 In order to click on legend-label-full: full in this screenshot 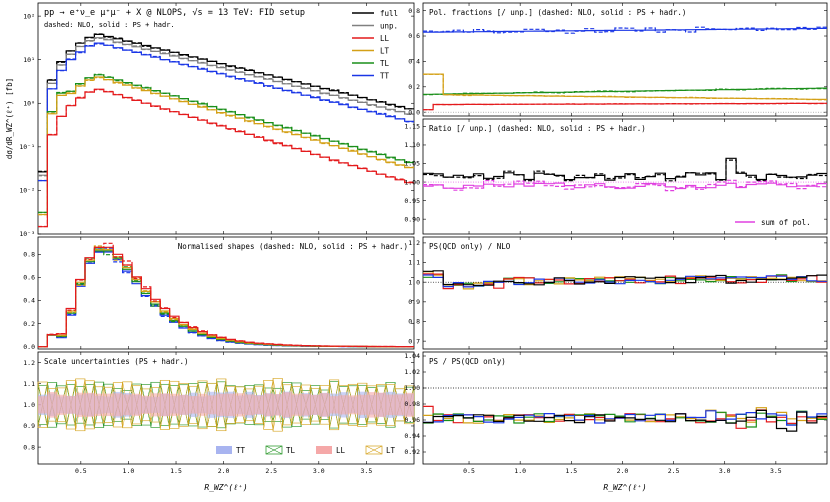, I will do `click(389, 13)`.